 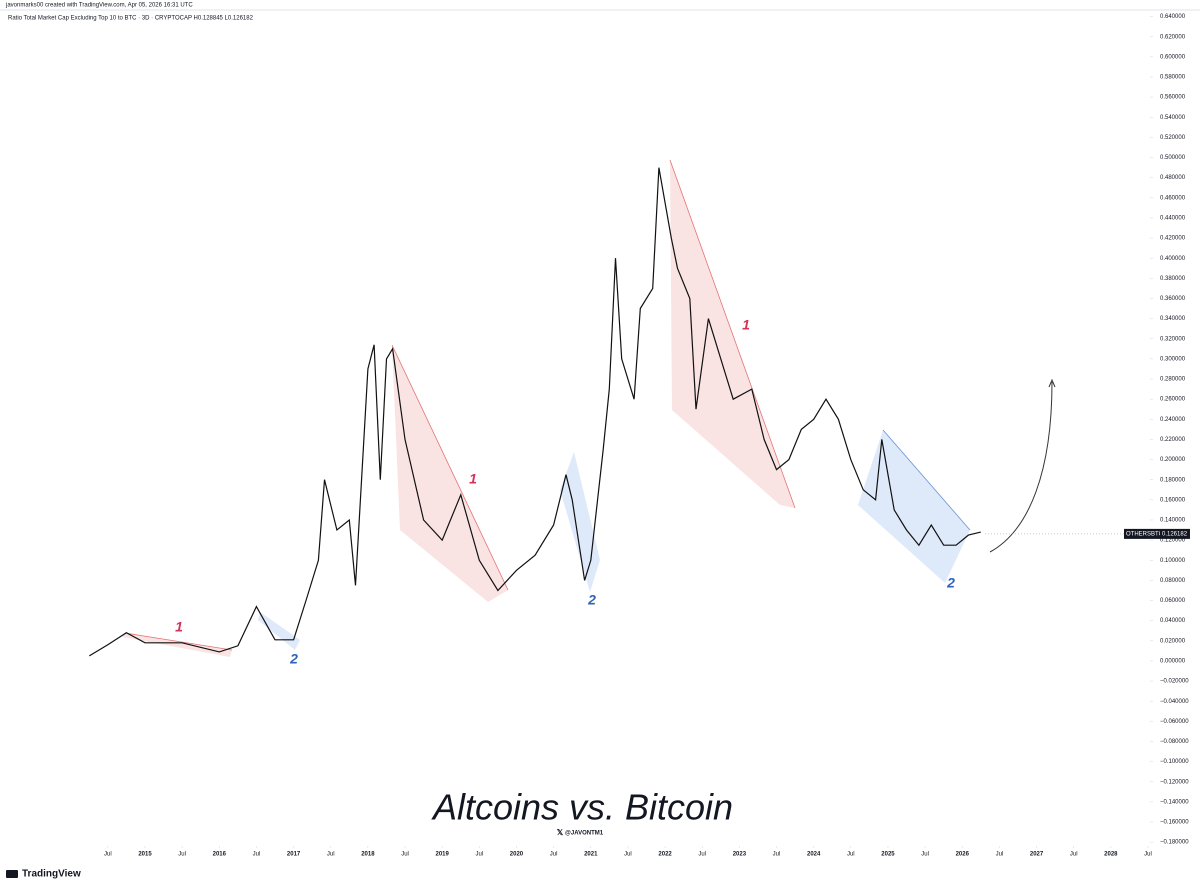 I want to click on y-tick-label: 0.120000, so click(x=1173, y=541).